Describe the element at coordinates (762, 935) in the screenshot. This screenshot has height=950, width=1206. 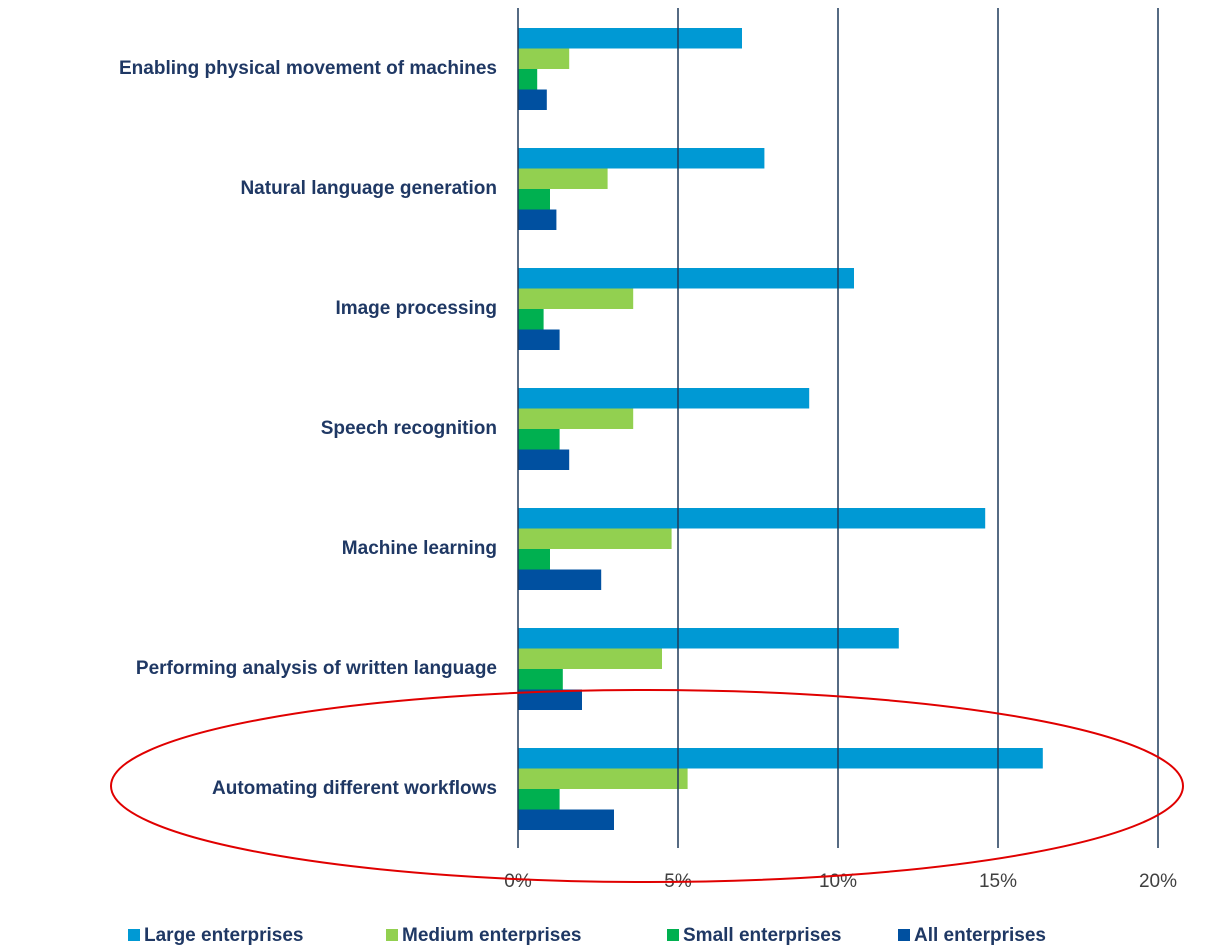
I see `legend-label: Small enterprises` at that location.